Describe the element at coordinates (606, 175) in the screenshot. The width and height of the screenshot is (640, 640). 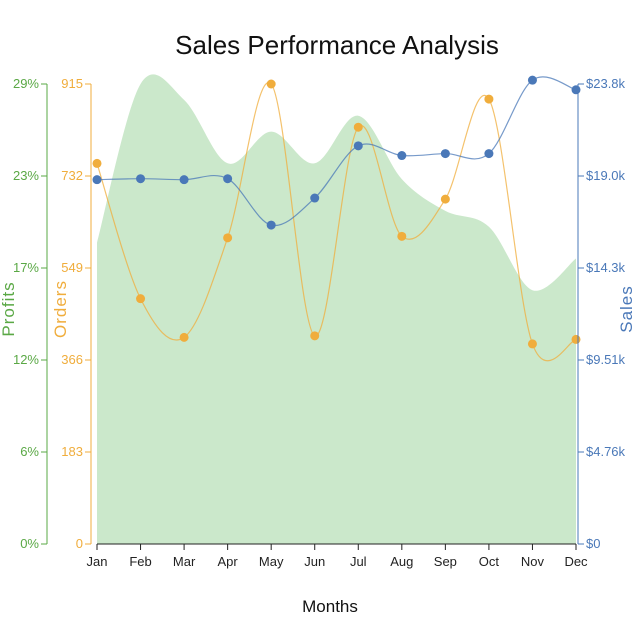
I see `sales-tick-label: $19.0k` at that location.